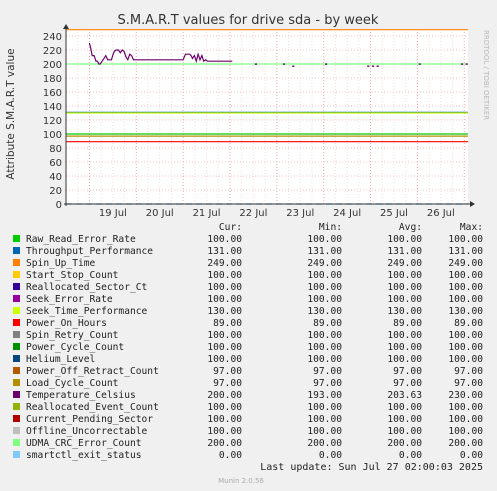 Image resolution: width=497 pixels, height=491 pixels. What do you see at coordinates (60, 359) in the screenshot?
I see `legend-label: Helium_Level` at bounding box center [60, 359].